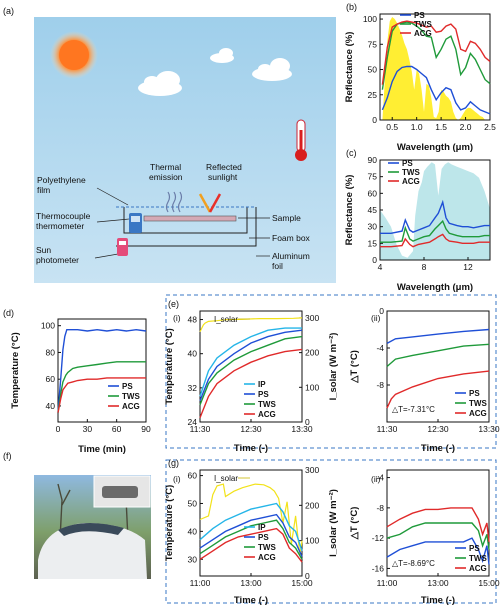  Describe the element at coordinates (373, 210) in the screenshot. I see `y-tick-label: 45` at that location.